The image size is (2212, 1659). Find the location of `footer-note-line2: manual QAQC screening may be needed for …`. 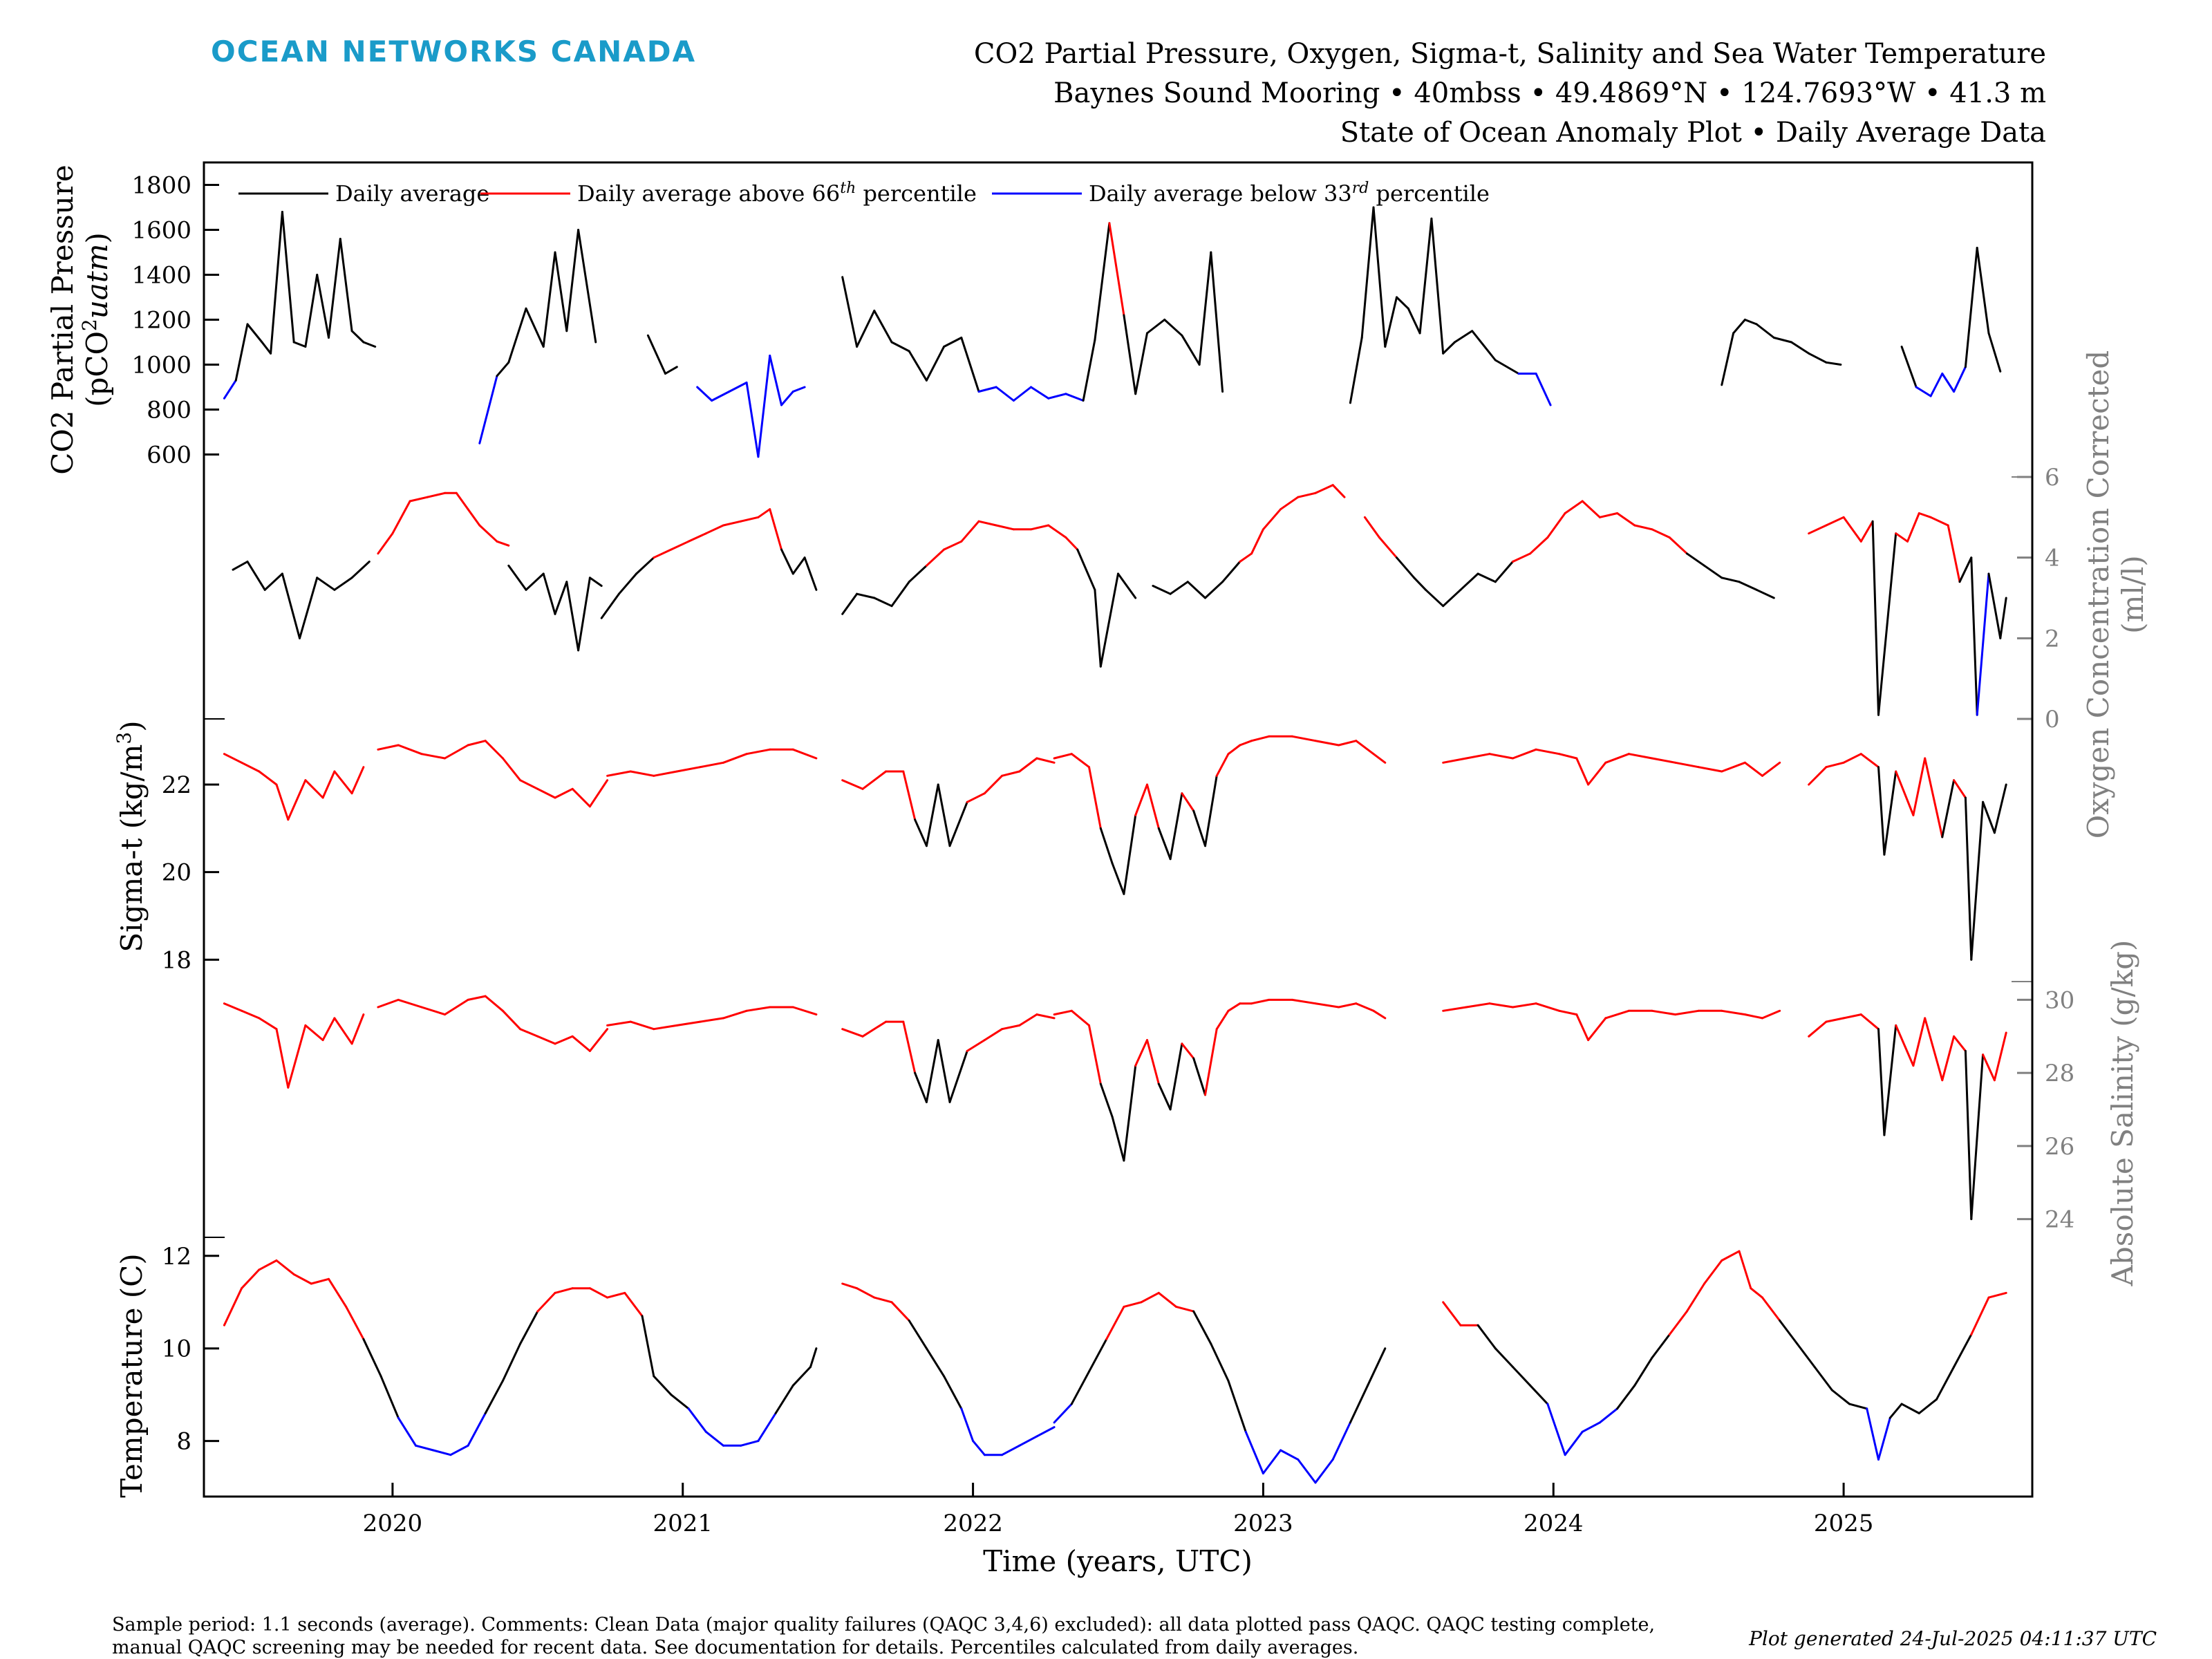

footer-note-line2: manual QAQC screening may be needed for … is located at coordinates (735, 1647).